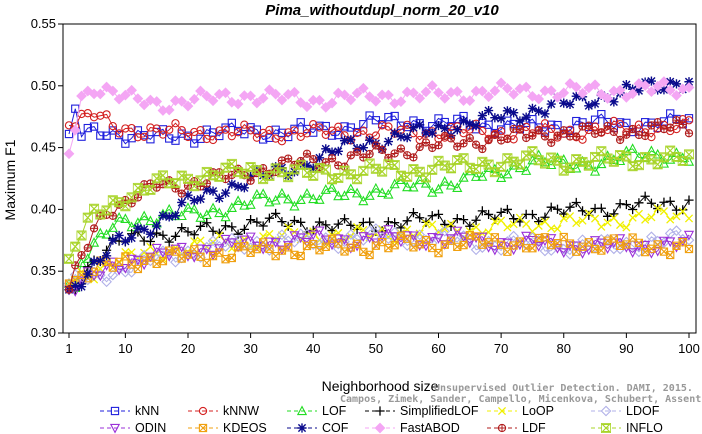 Image resolution: width=702 pixels, height=434 pixels. I want to click on legend-item: LoOP, so click(520, 411).